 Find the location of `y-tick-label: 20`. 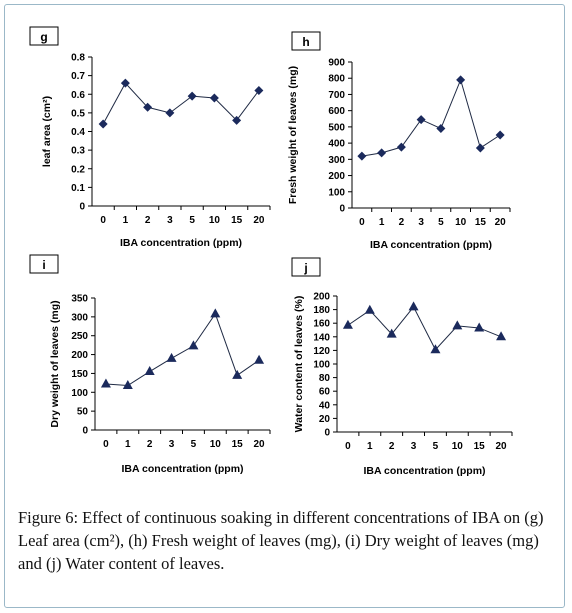

y-tick-label: 20 is located at coordinates (325, 419).